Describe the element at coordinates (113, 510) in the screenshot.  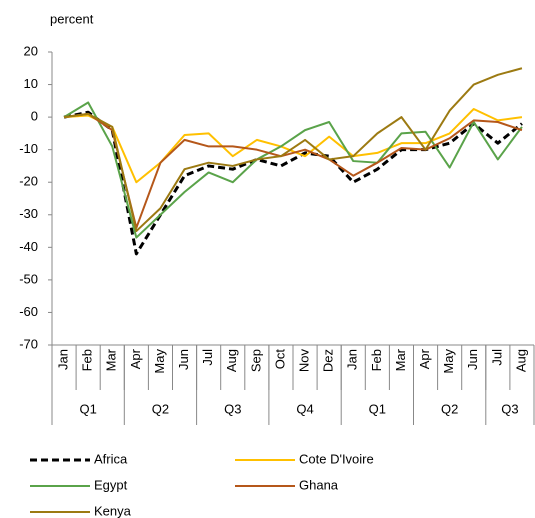
I see `legend-label: Kenya` at that location.